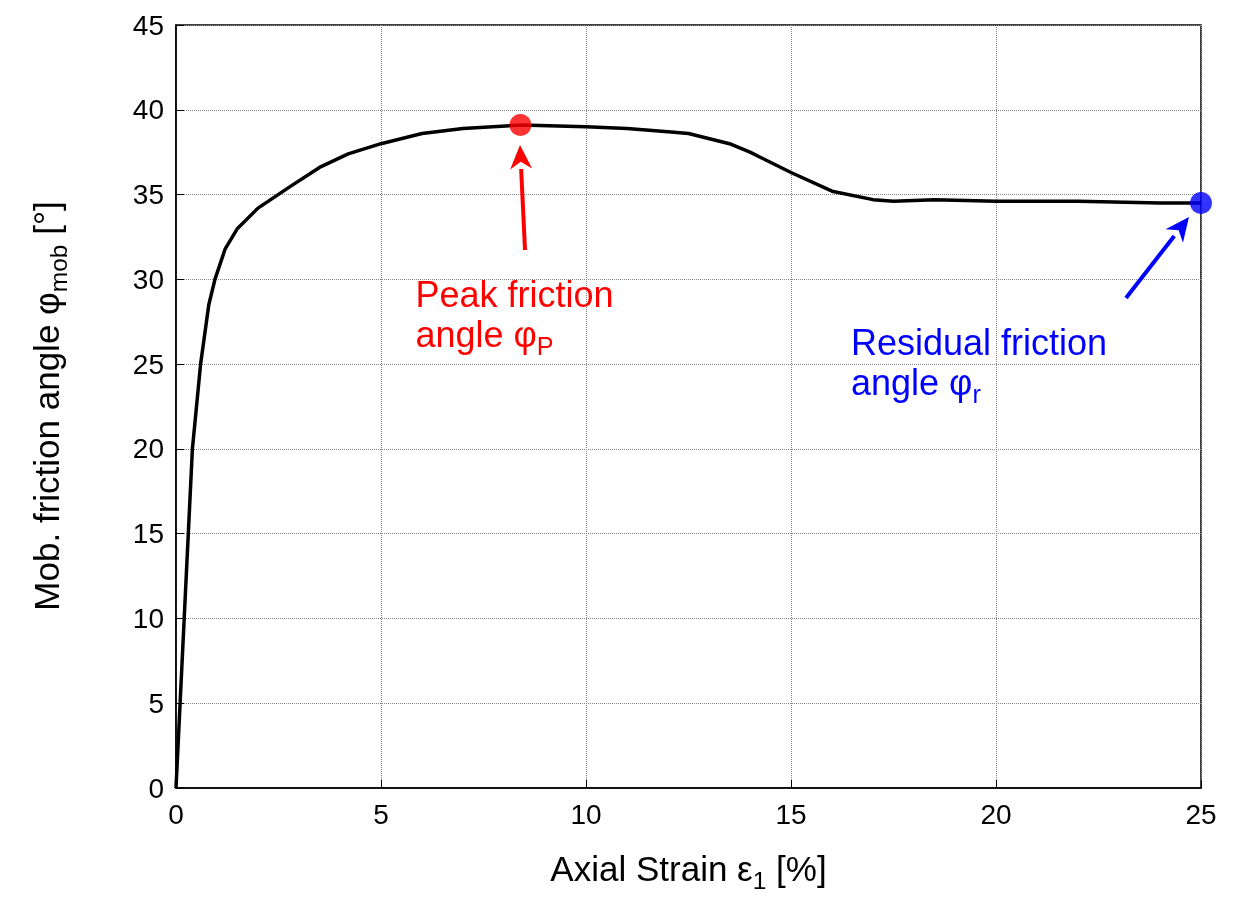 The width and height of the screenshot is (1234, 923). I want to click on y-tick-label: 20, so click(148, 449).